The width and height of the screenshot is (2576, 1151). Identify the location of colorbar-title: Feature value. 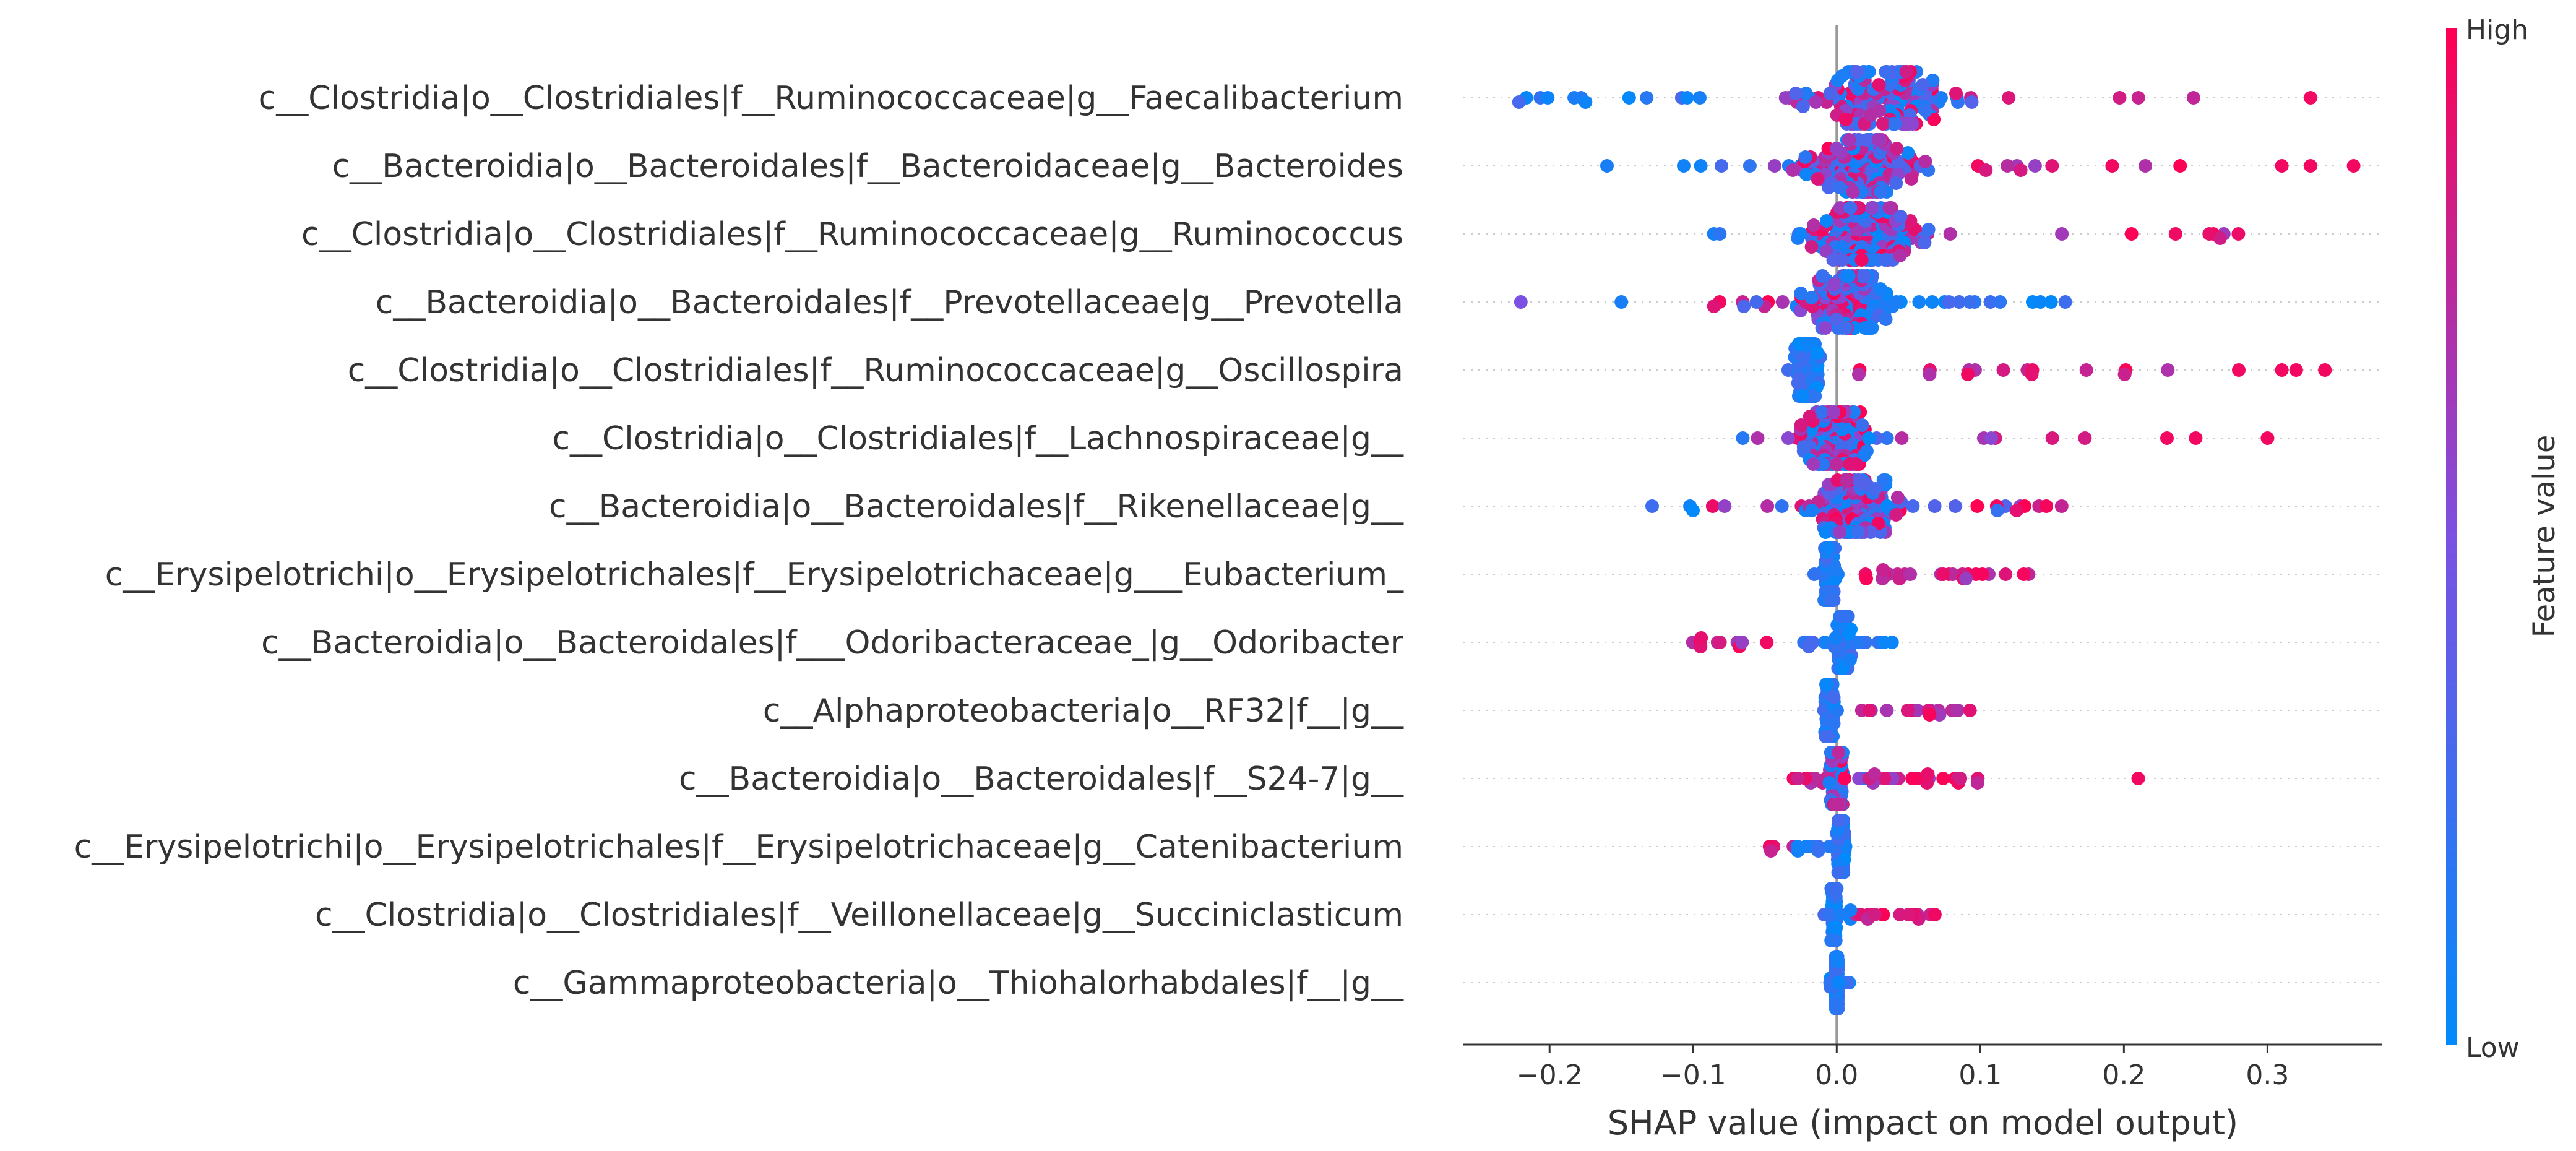
(2544, 536).